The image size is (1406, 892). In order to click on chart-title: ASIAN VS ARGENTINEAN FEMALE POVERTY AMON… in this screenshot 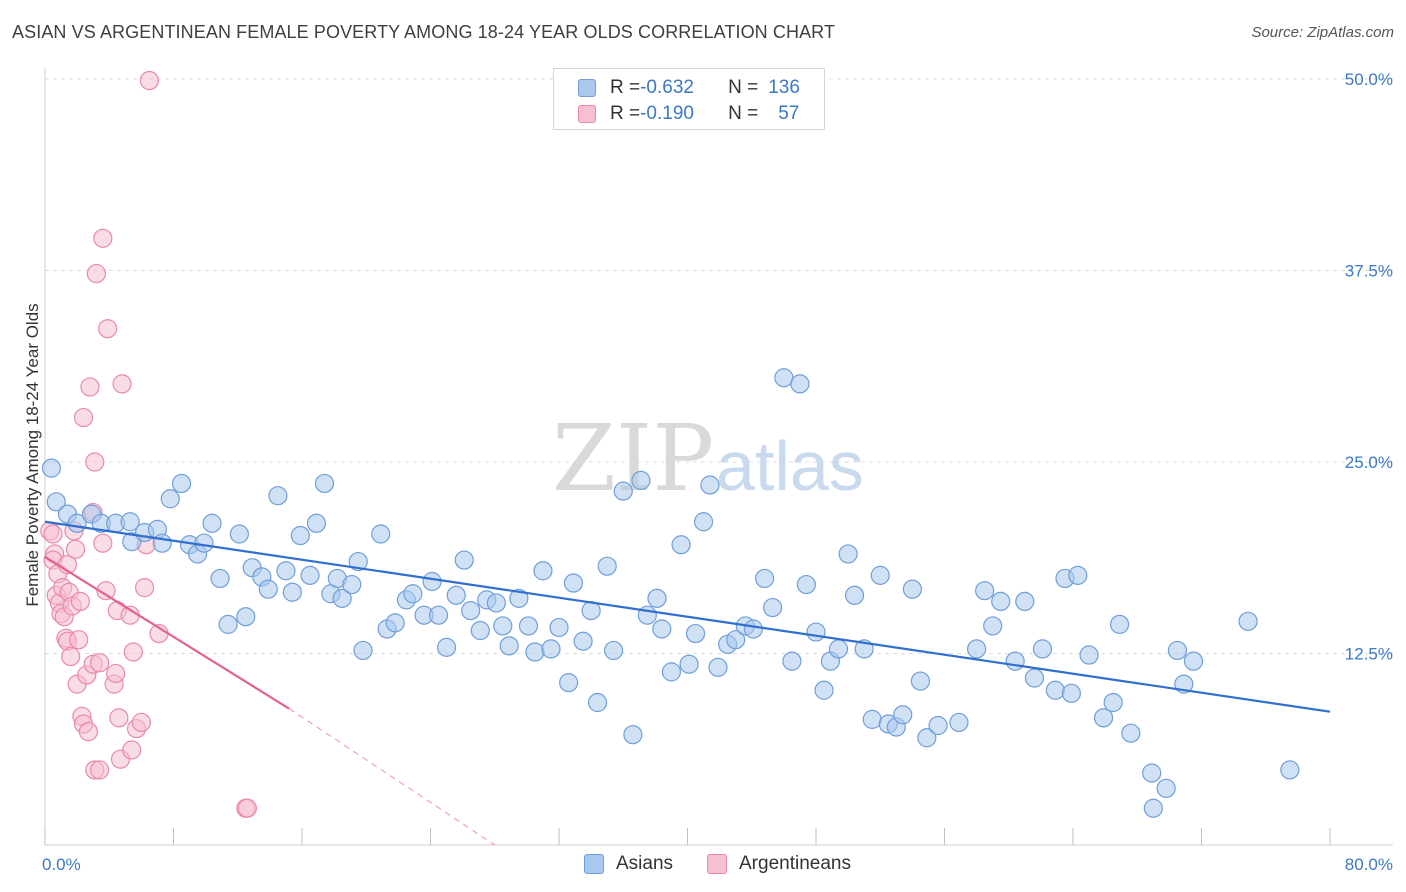, I will do `click(424, 32)`.